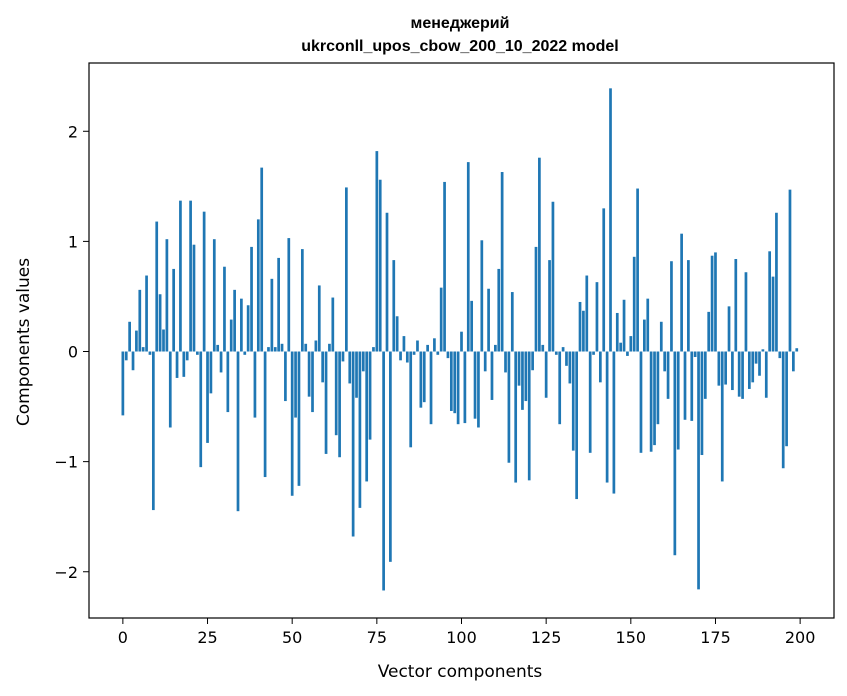 This screenshot has height=696, width=847. I want to click on y-tick-label: 1, so click(73, 241).